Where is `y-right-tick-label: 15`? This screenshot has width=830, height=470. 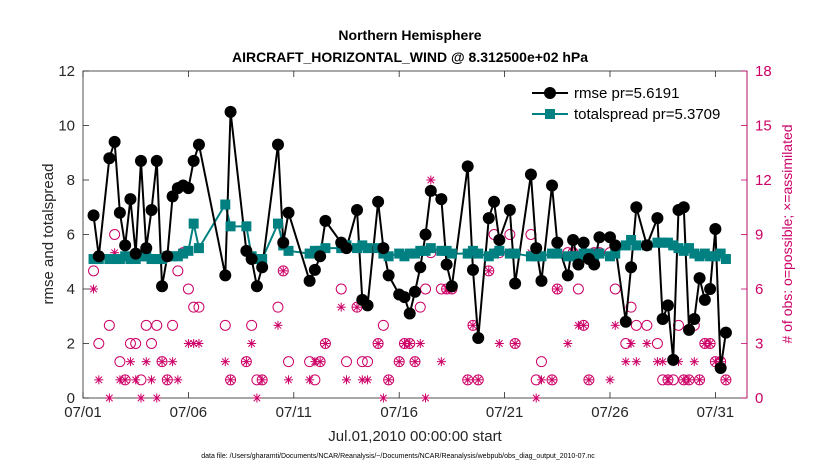 y-right-tick-label: 15 is located at coordinates (763, 126).